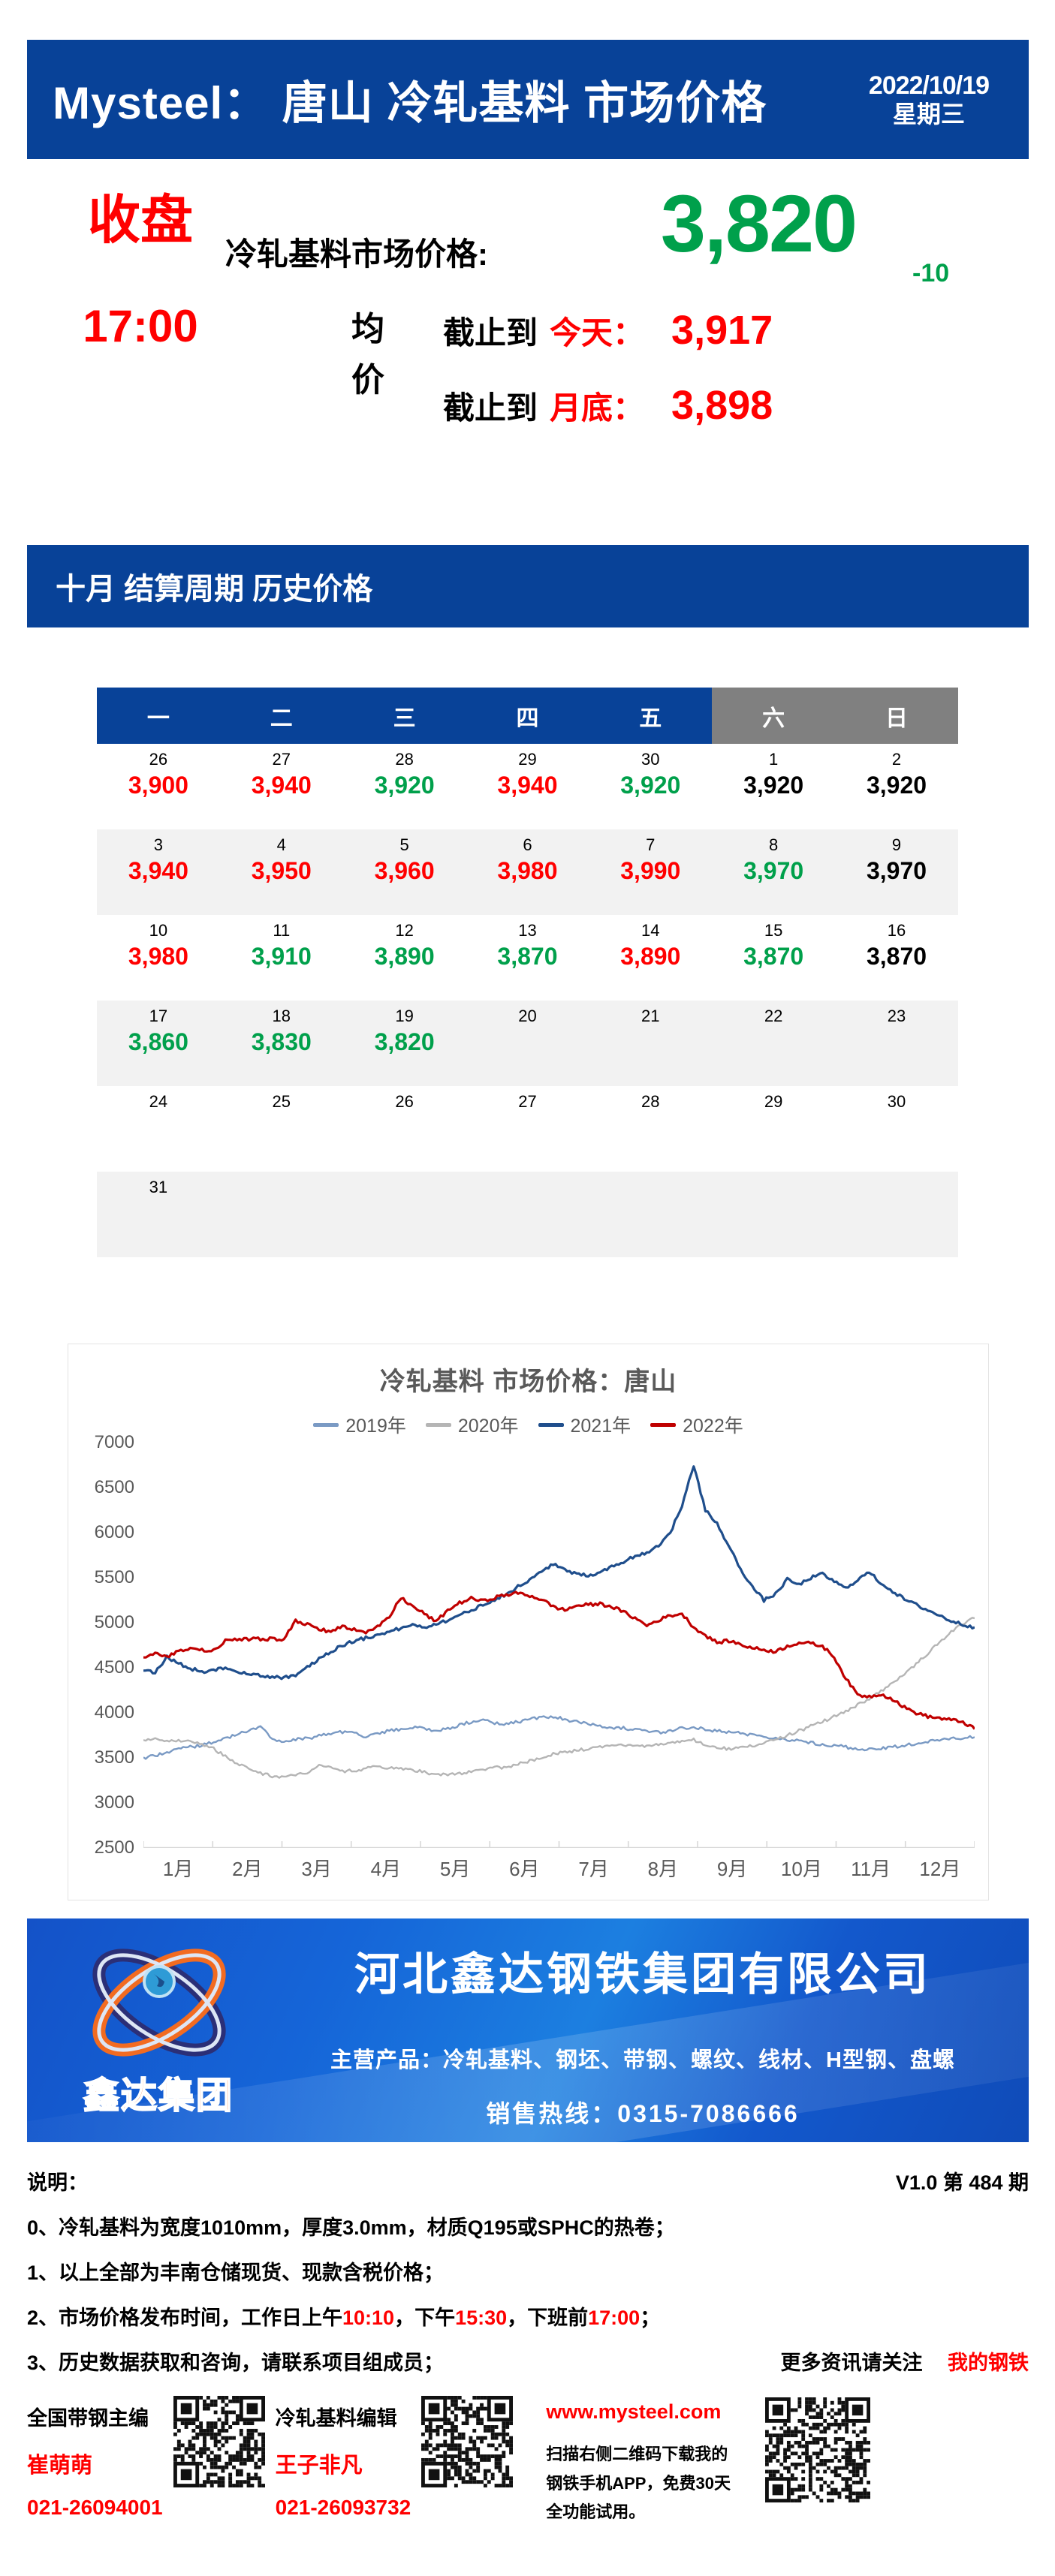  What do you see at coordinates (405, 1129) in the screenshot?
I see `calendar-day-cell: 26` at bounding box center [405, 1129].